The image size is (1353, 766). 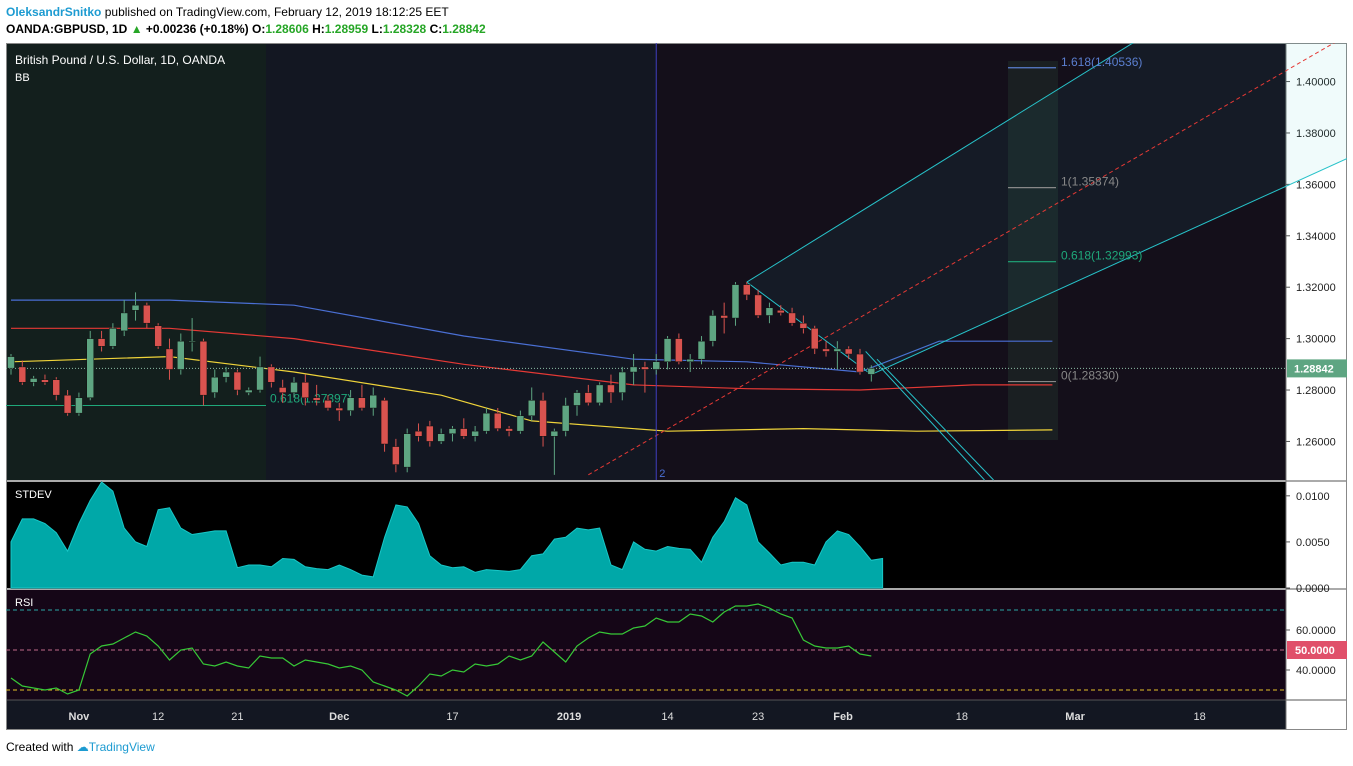 What do you see at coordinates (464, 29) in the screenshot?
I see `close-value: 1.28842` at bounding box center [464, 29].